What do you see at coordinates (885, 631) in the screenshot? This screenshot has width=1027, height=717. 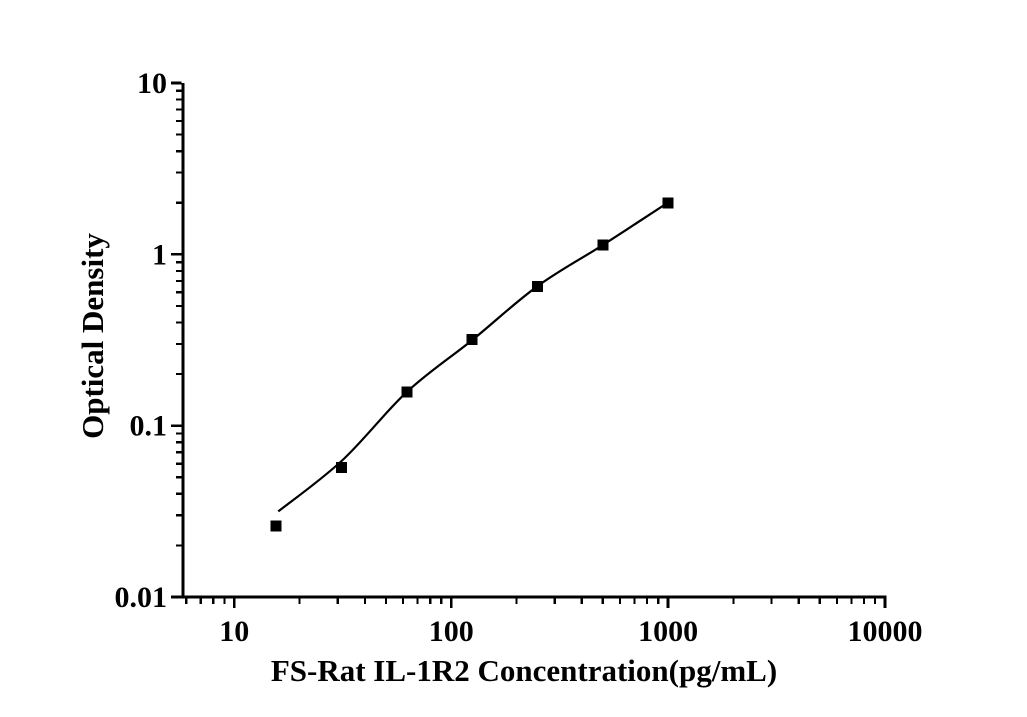 I see `x-tick-label: 10000` at bounding box center [885, 631].